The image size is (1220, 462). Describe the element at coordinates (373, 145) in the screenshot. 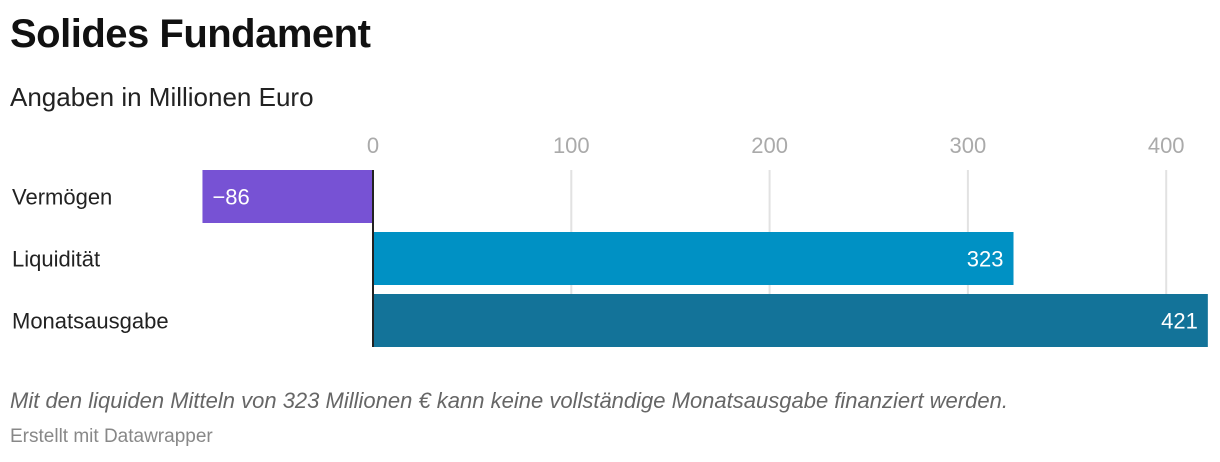

I see `x-tick-label: 0` at that location.